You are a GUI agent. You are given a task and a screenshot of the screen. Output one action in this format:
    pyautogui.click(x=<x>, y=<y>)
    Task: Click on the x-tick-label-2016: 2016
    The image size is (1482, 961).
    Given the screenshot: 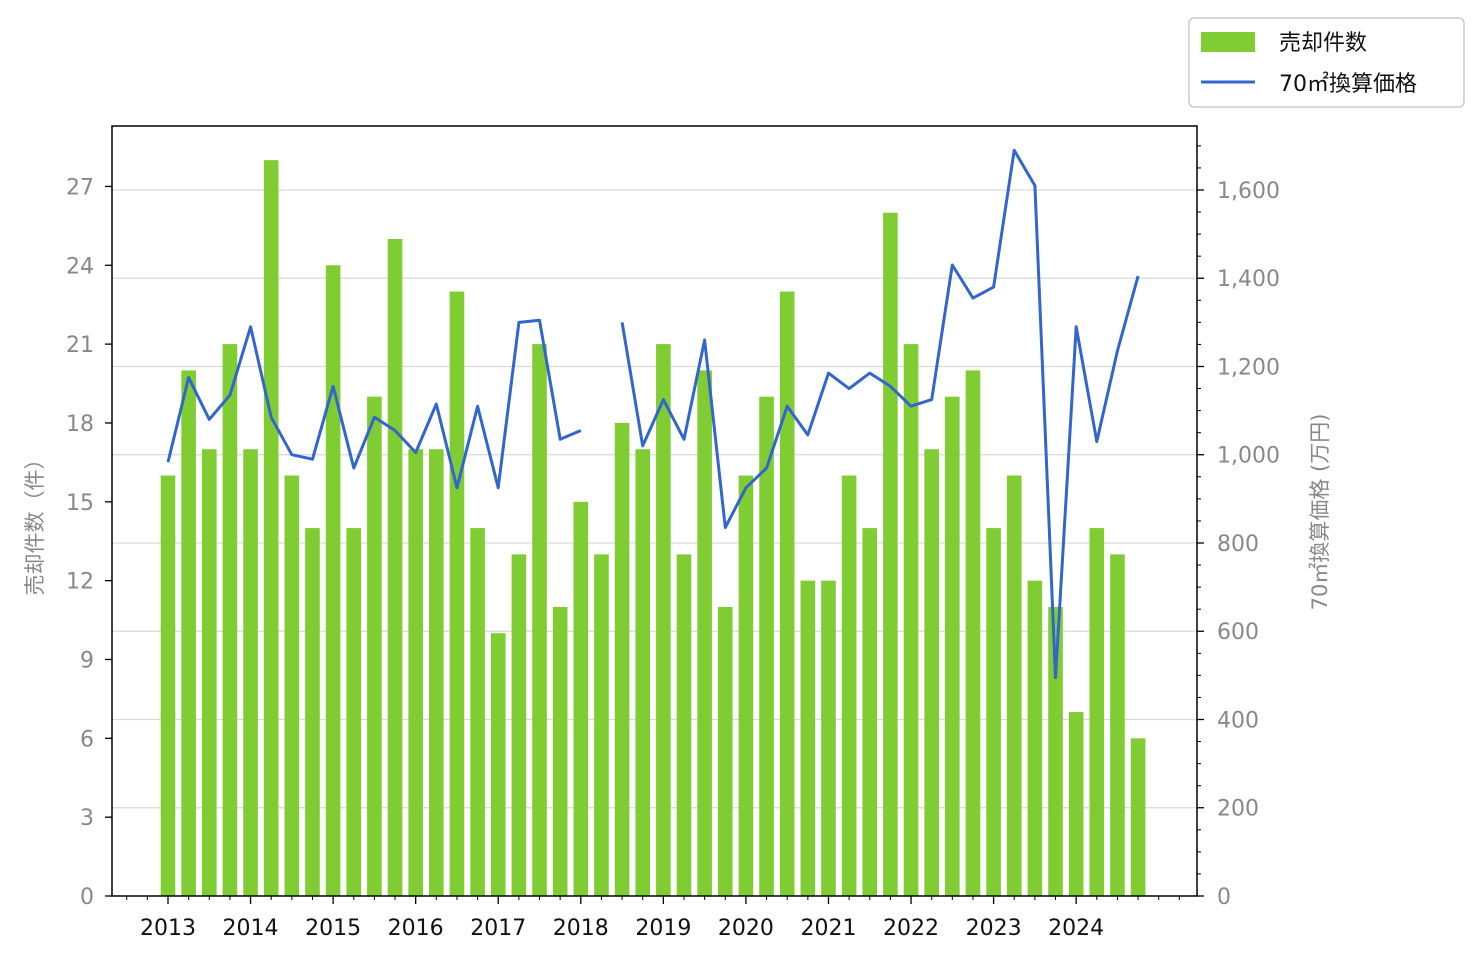 What is the action you would take?
    pyautogui.click(x=416, y=928)
    